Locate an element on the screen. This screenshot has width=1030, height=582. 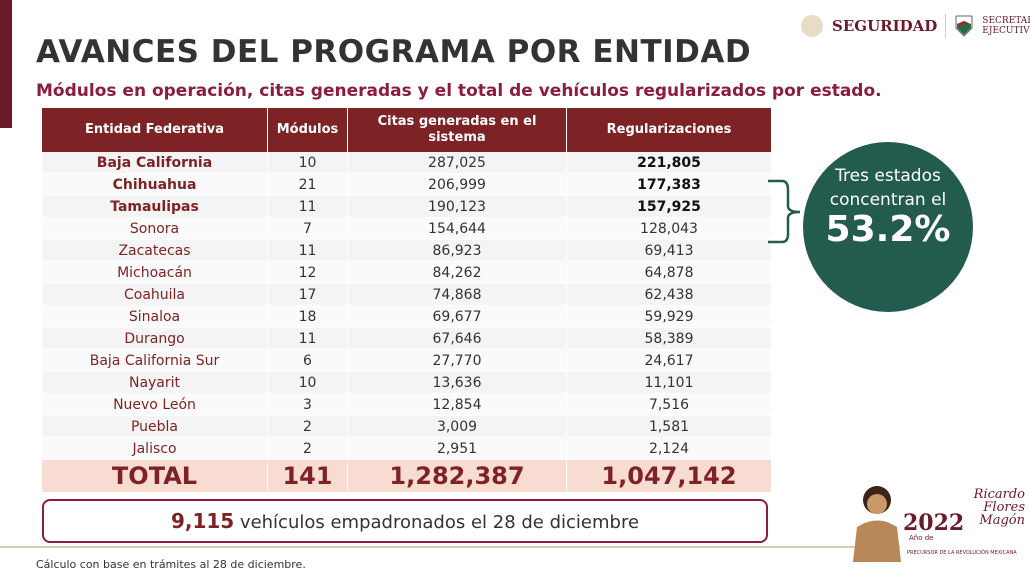
cell-entidad: Nuevo León is located at coordinates (155, 404).